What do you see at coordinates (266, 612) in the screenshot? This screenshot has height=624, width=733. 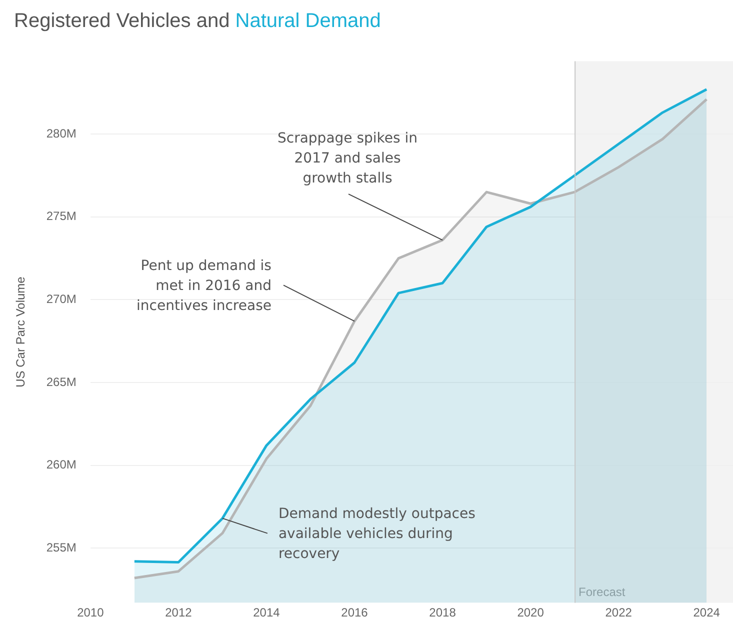 I see `x-tick-label: 2014` at bounding box center [266, 612].